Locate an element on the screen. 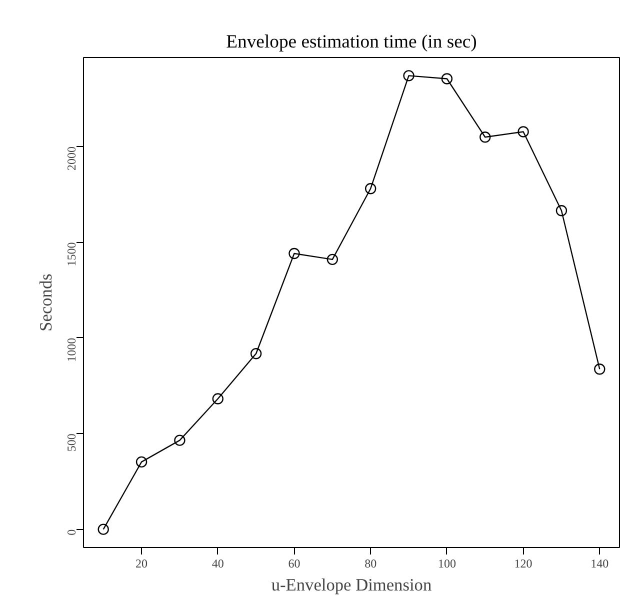 This screenshot has height=601, width=622. x-tick-label: 140 is located at coordinates (599, 563).